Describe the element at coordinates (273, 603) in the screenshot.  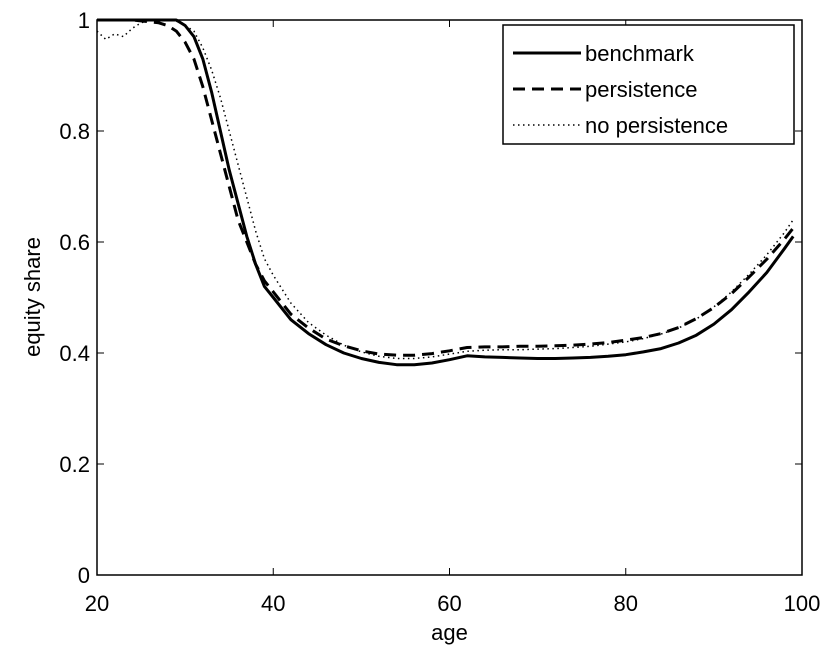
I see `x-tick-label: 40` at that location.